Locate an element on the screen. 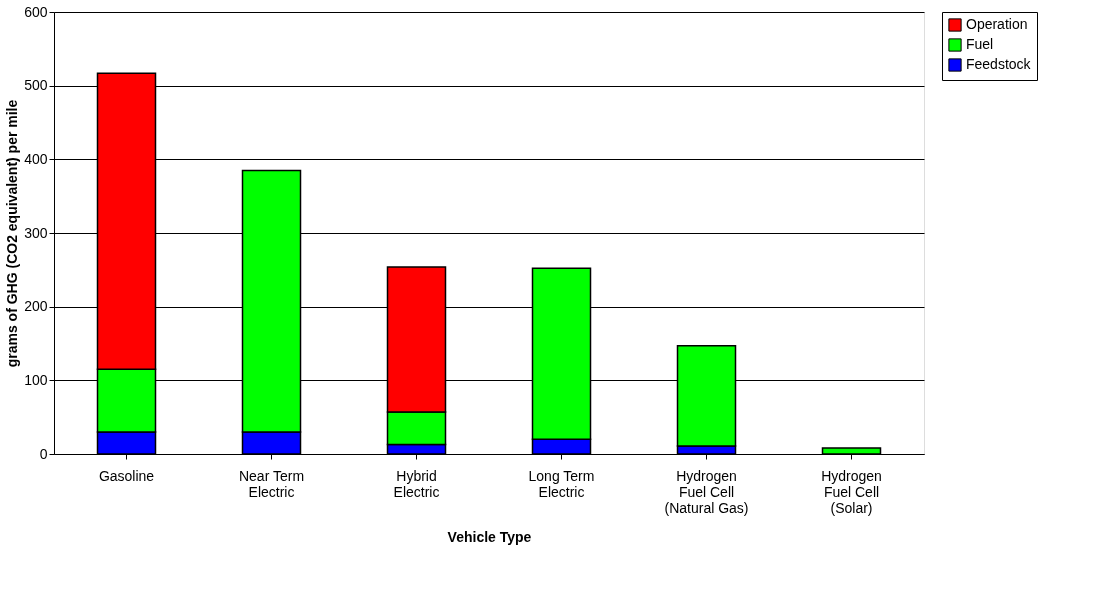 The height and width of the screenshot is (596, 1108). x-axis-title: Vehicle Type is located at coordinates (489, 536).